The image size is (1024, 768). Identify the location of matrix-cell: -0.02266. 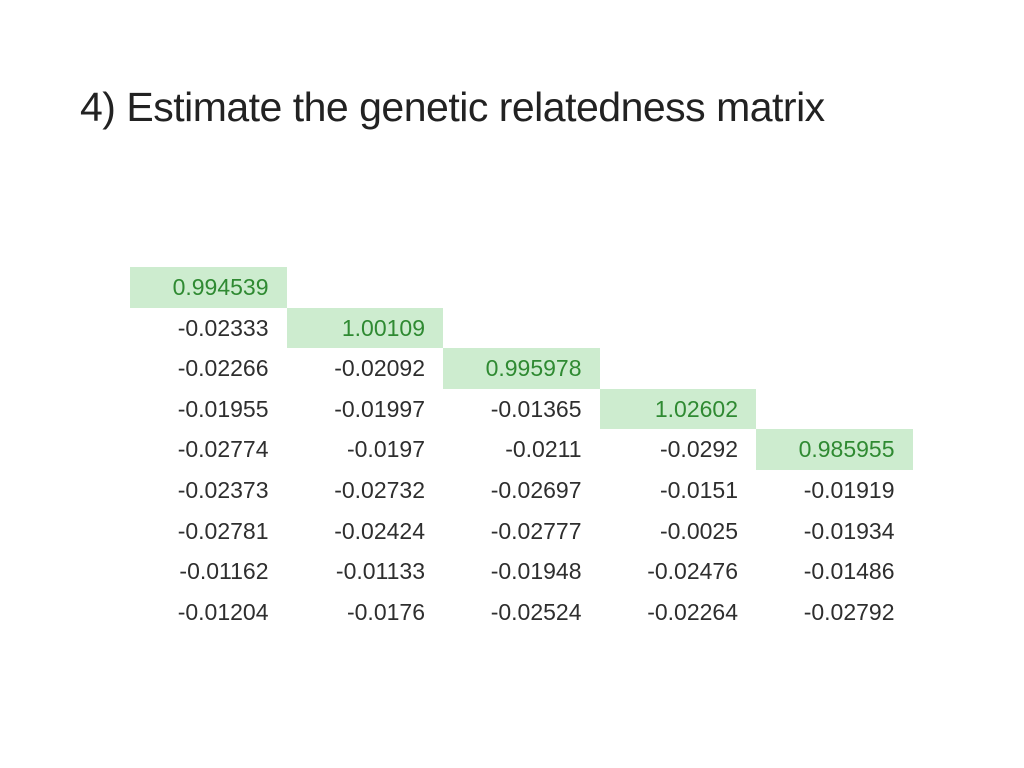
(223, 368).